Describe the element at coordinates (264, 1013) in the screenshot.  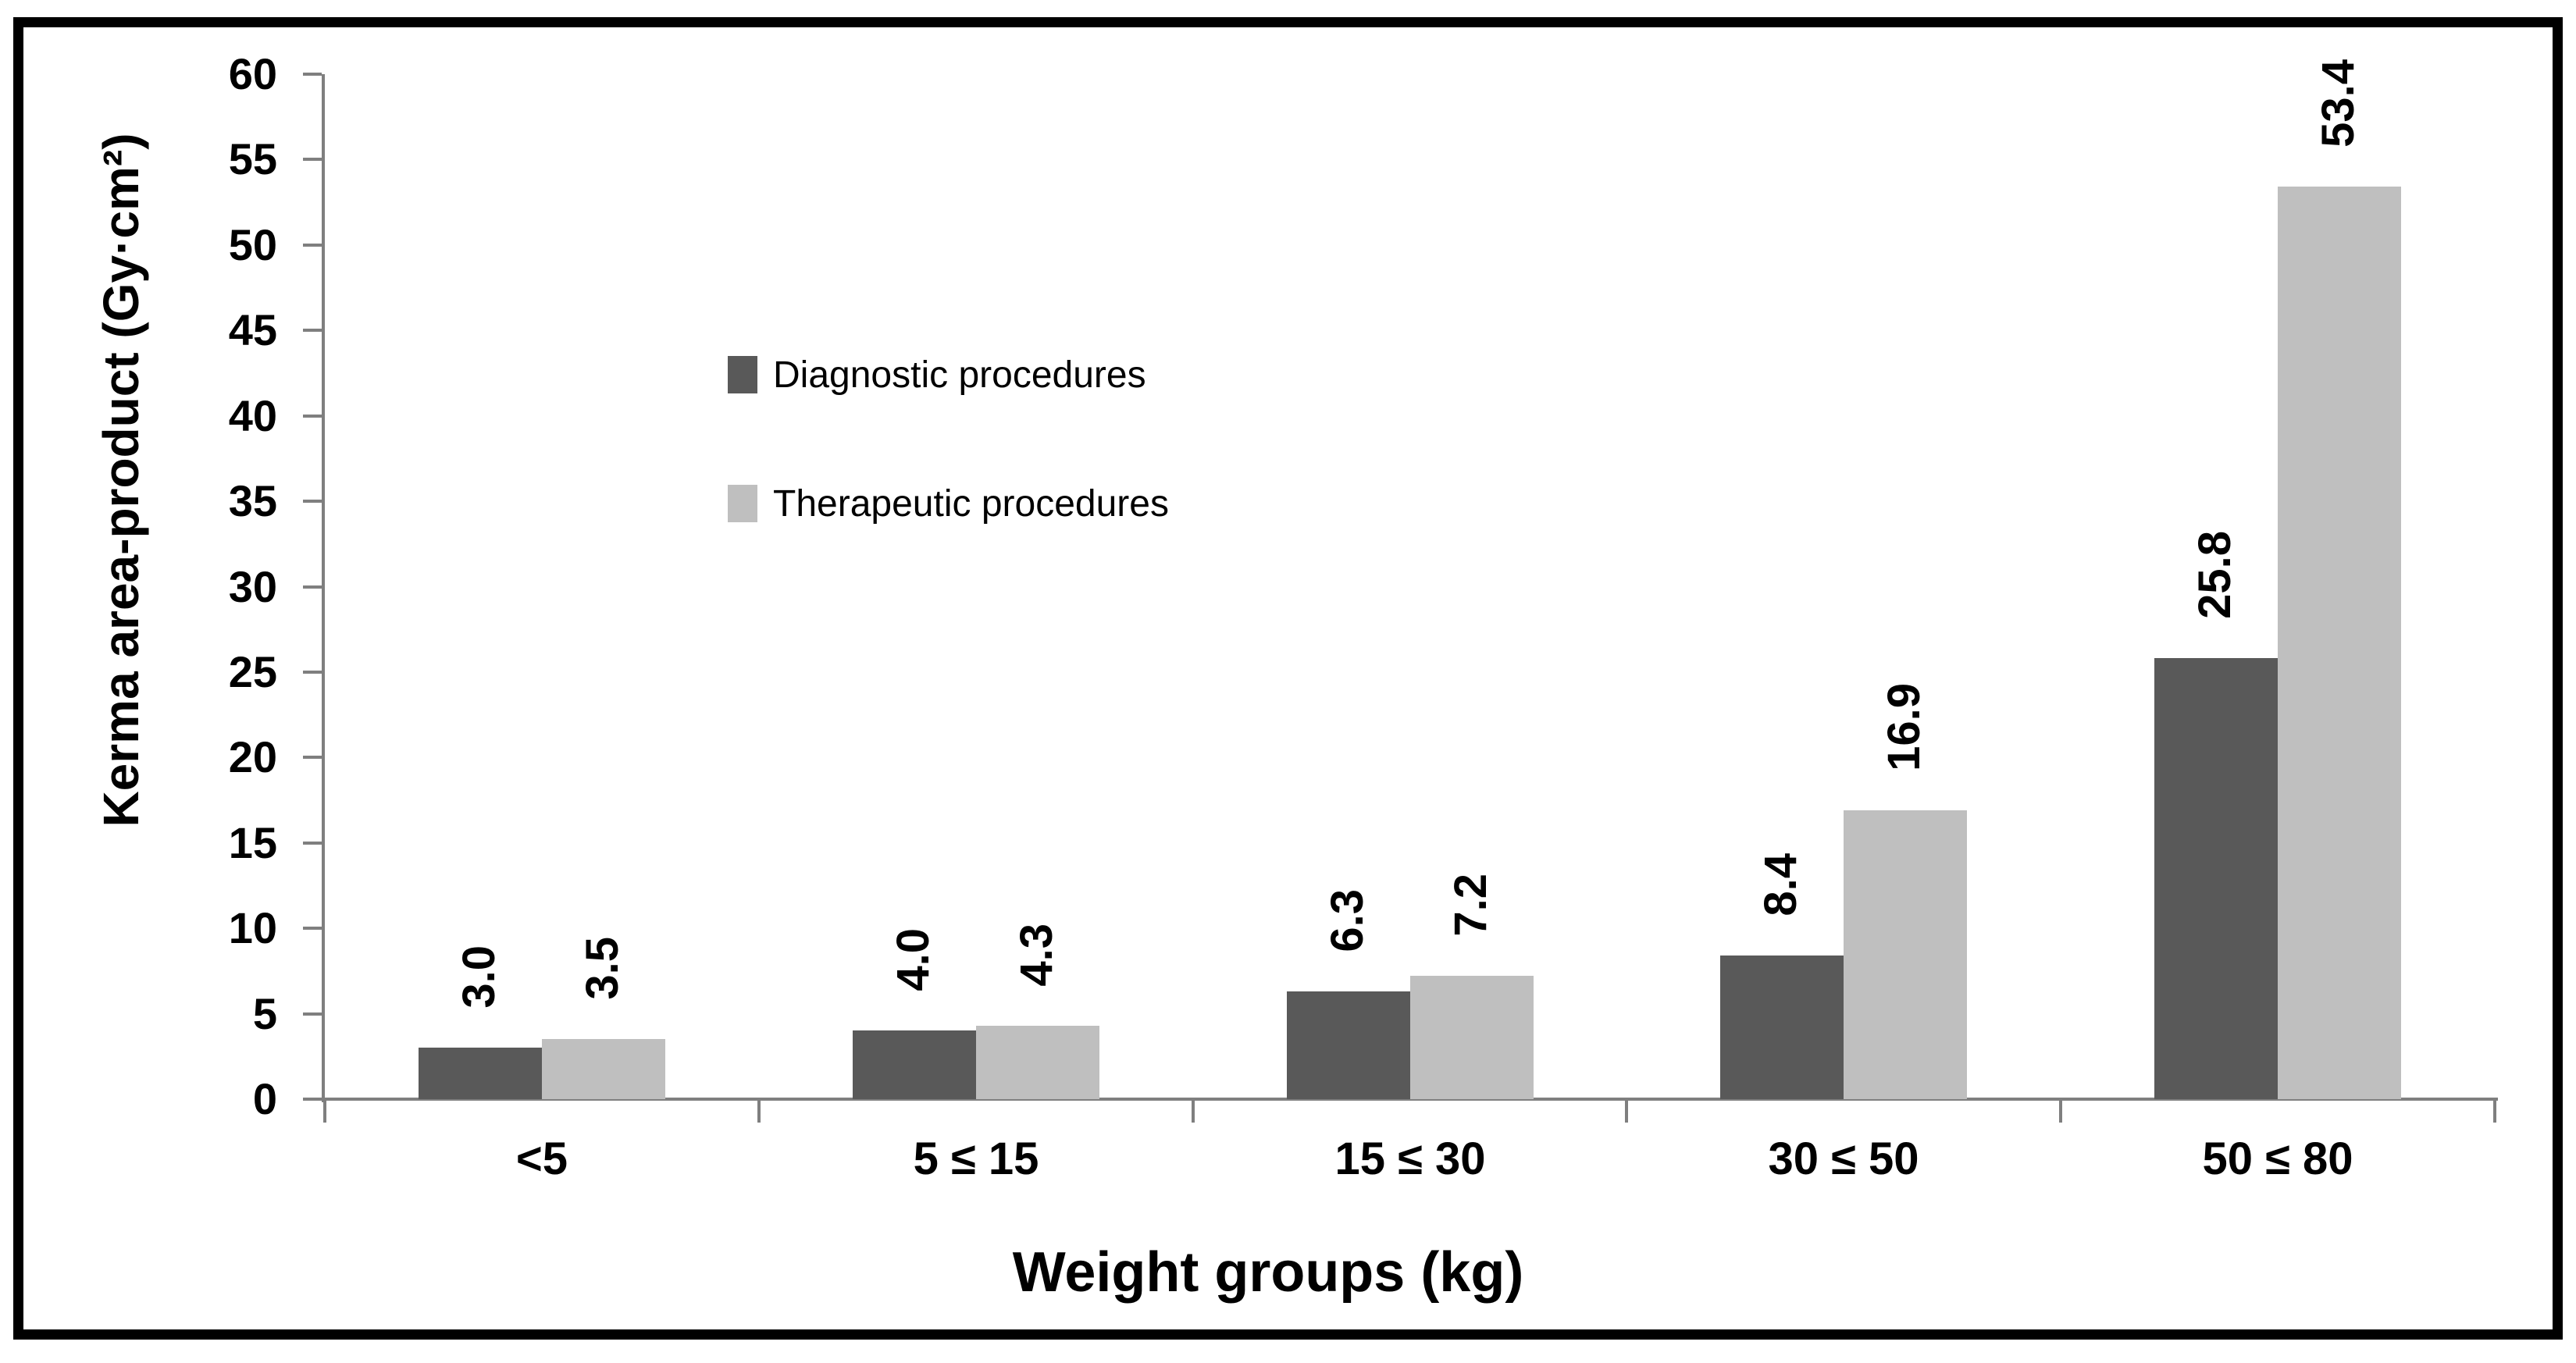
I see `y-tick-label: 5` at that location.